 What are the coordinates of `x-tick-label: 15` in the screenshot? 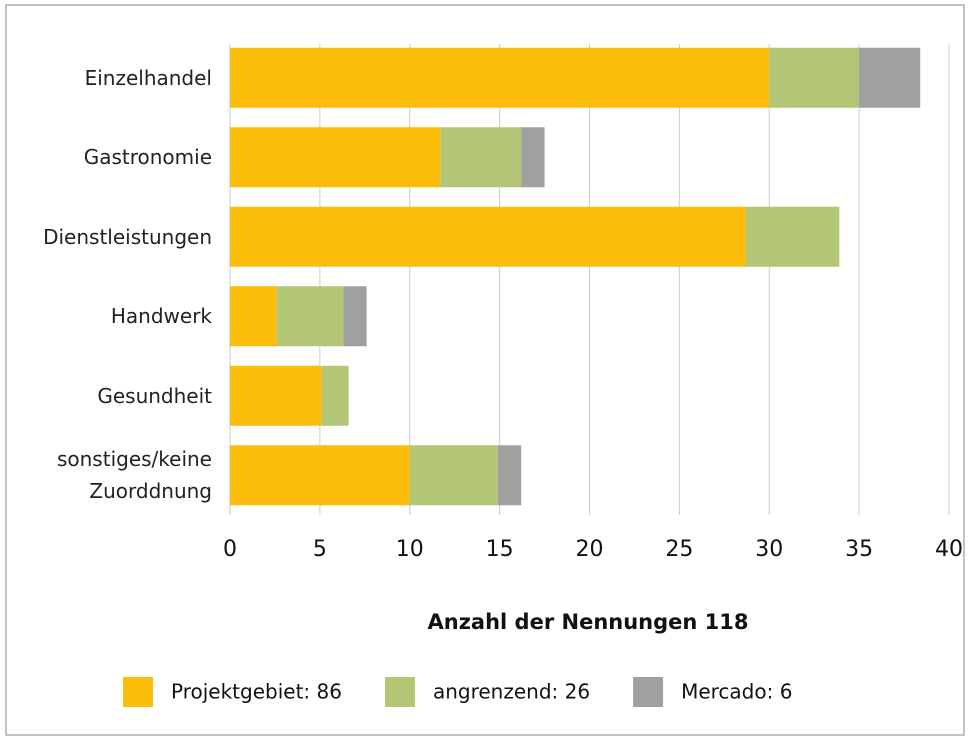 It's located at (500, 549).